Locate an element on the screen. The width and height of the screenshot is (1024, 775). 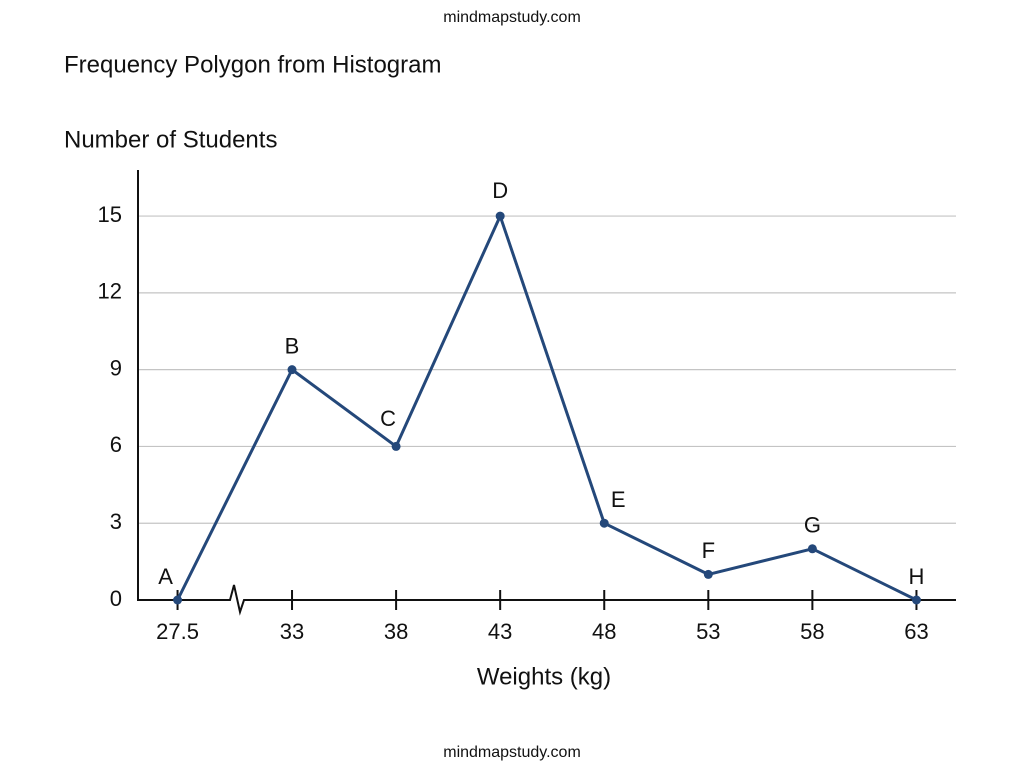
axis-break is located at coordinates (237, 600).